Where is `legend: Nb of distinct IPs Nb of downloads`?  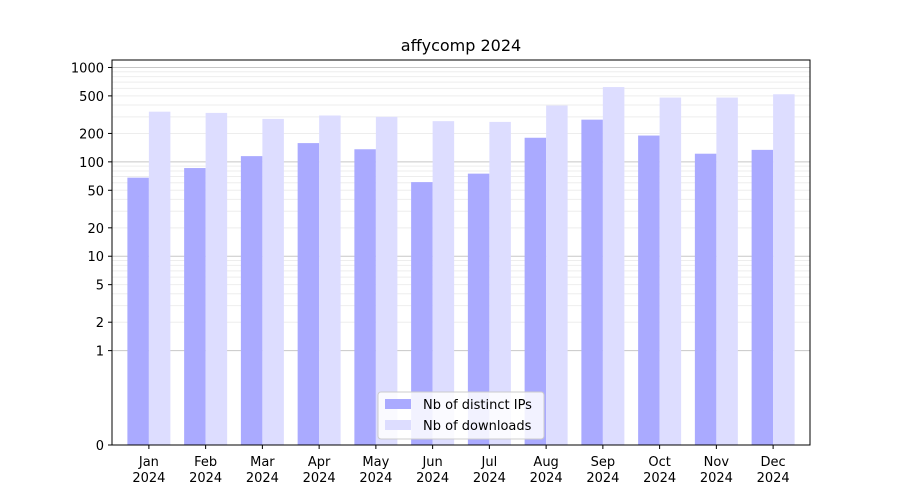 legend: Nb of distinct IPs Nb of downloads is located at coordinates (461, 415).